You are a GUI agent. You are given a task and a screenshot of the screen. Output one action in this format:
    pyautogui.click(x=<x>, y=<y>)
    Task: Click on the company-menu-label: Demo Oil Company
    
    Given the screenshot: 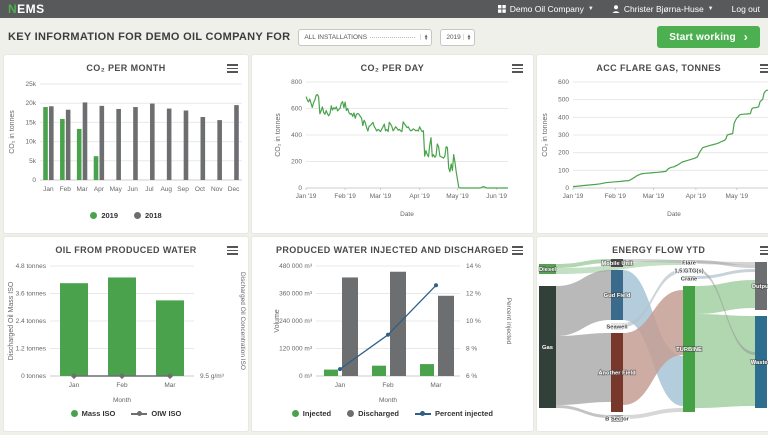 What is the action you would take?
    pyautogui.click(x=546, y=9)
    